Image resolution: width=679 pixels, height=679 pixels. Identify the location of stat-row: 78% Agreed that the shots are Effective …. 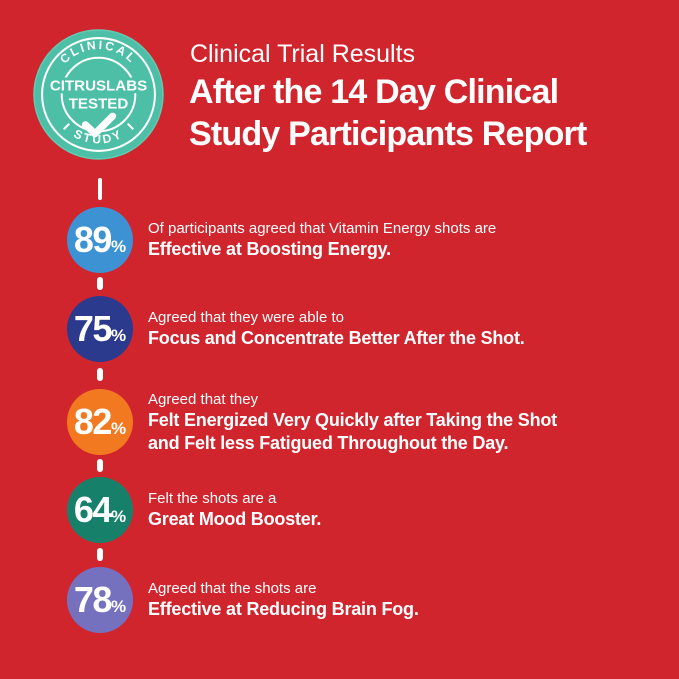
(368, 600).